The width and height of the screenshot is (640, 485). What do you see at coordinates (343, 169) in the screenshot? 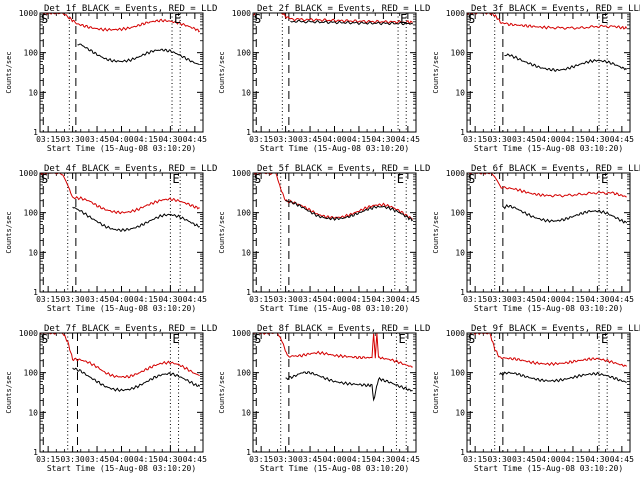
I see `chart-title: Det 5f BLACK = Events, RED = LLD` at bounding box center [343, 169].